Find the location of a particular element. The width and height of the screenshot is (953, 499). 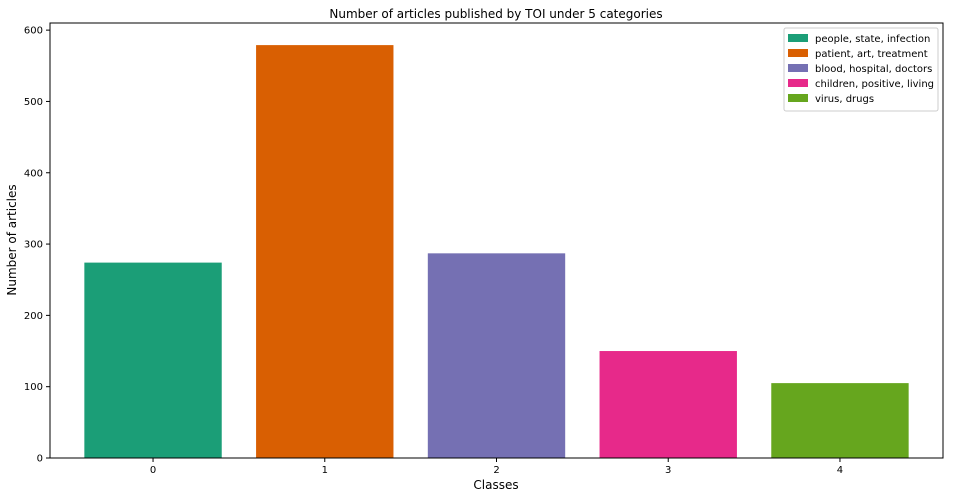

y-tick-label: 600 is located at coordinates (33, 31).